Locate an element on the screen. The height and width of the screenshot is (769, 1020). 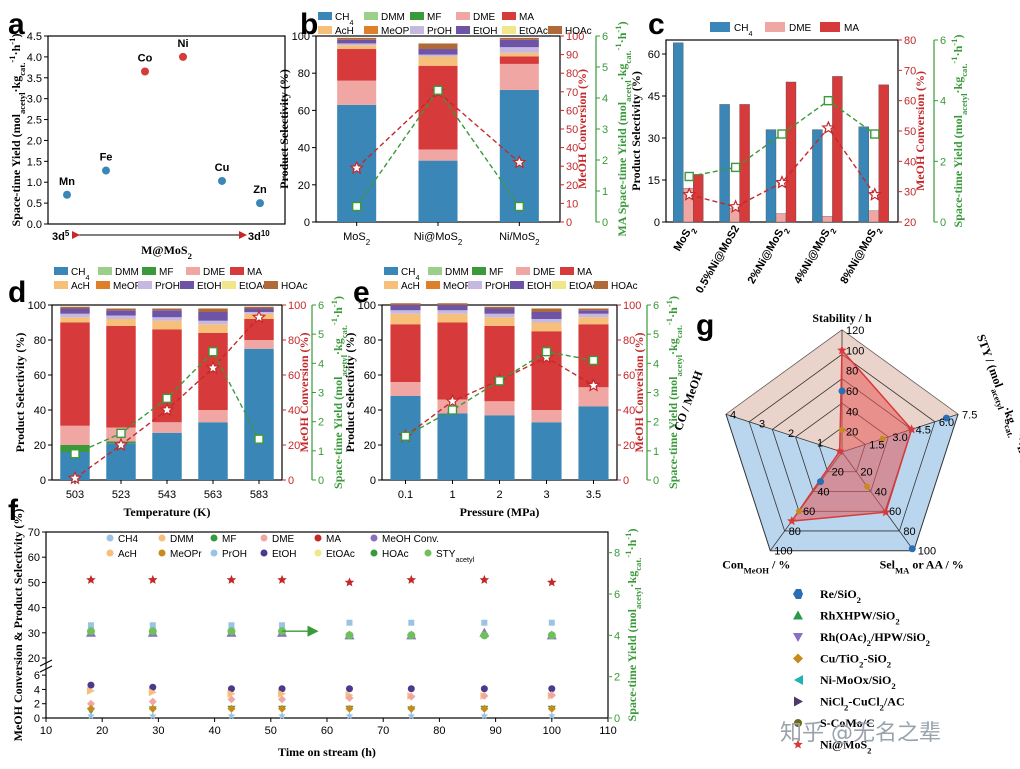
x-tick-label: Ni@MoS2 is located at coordinates (438, 239).